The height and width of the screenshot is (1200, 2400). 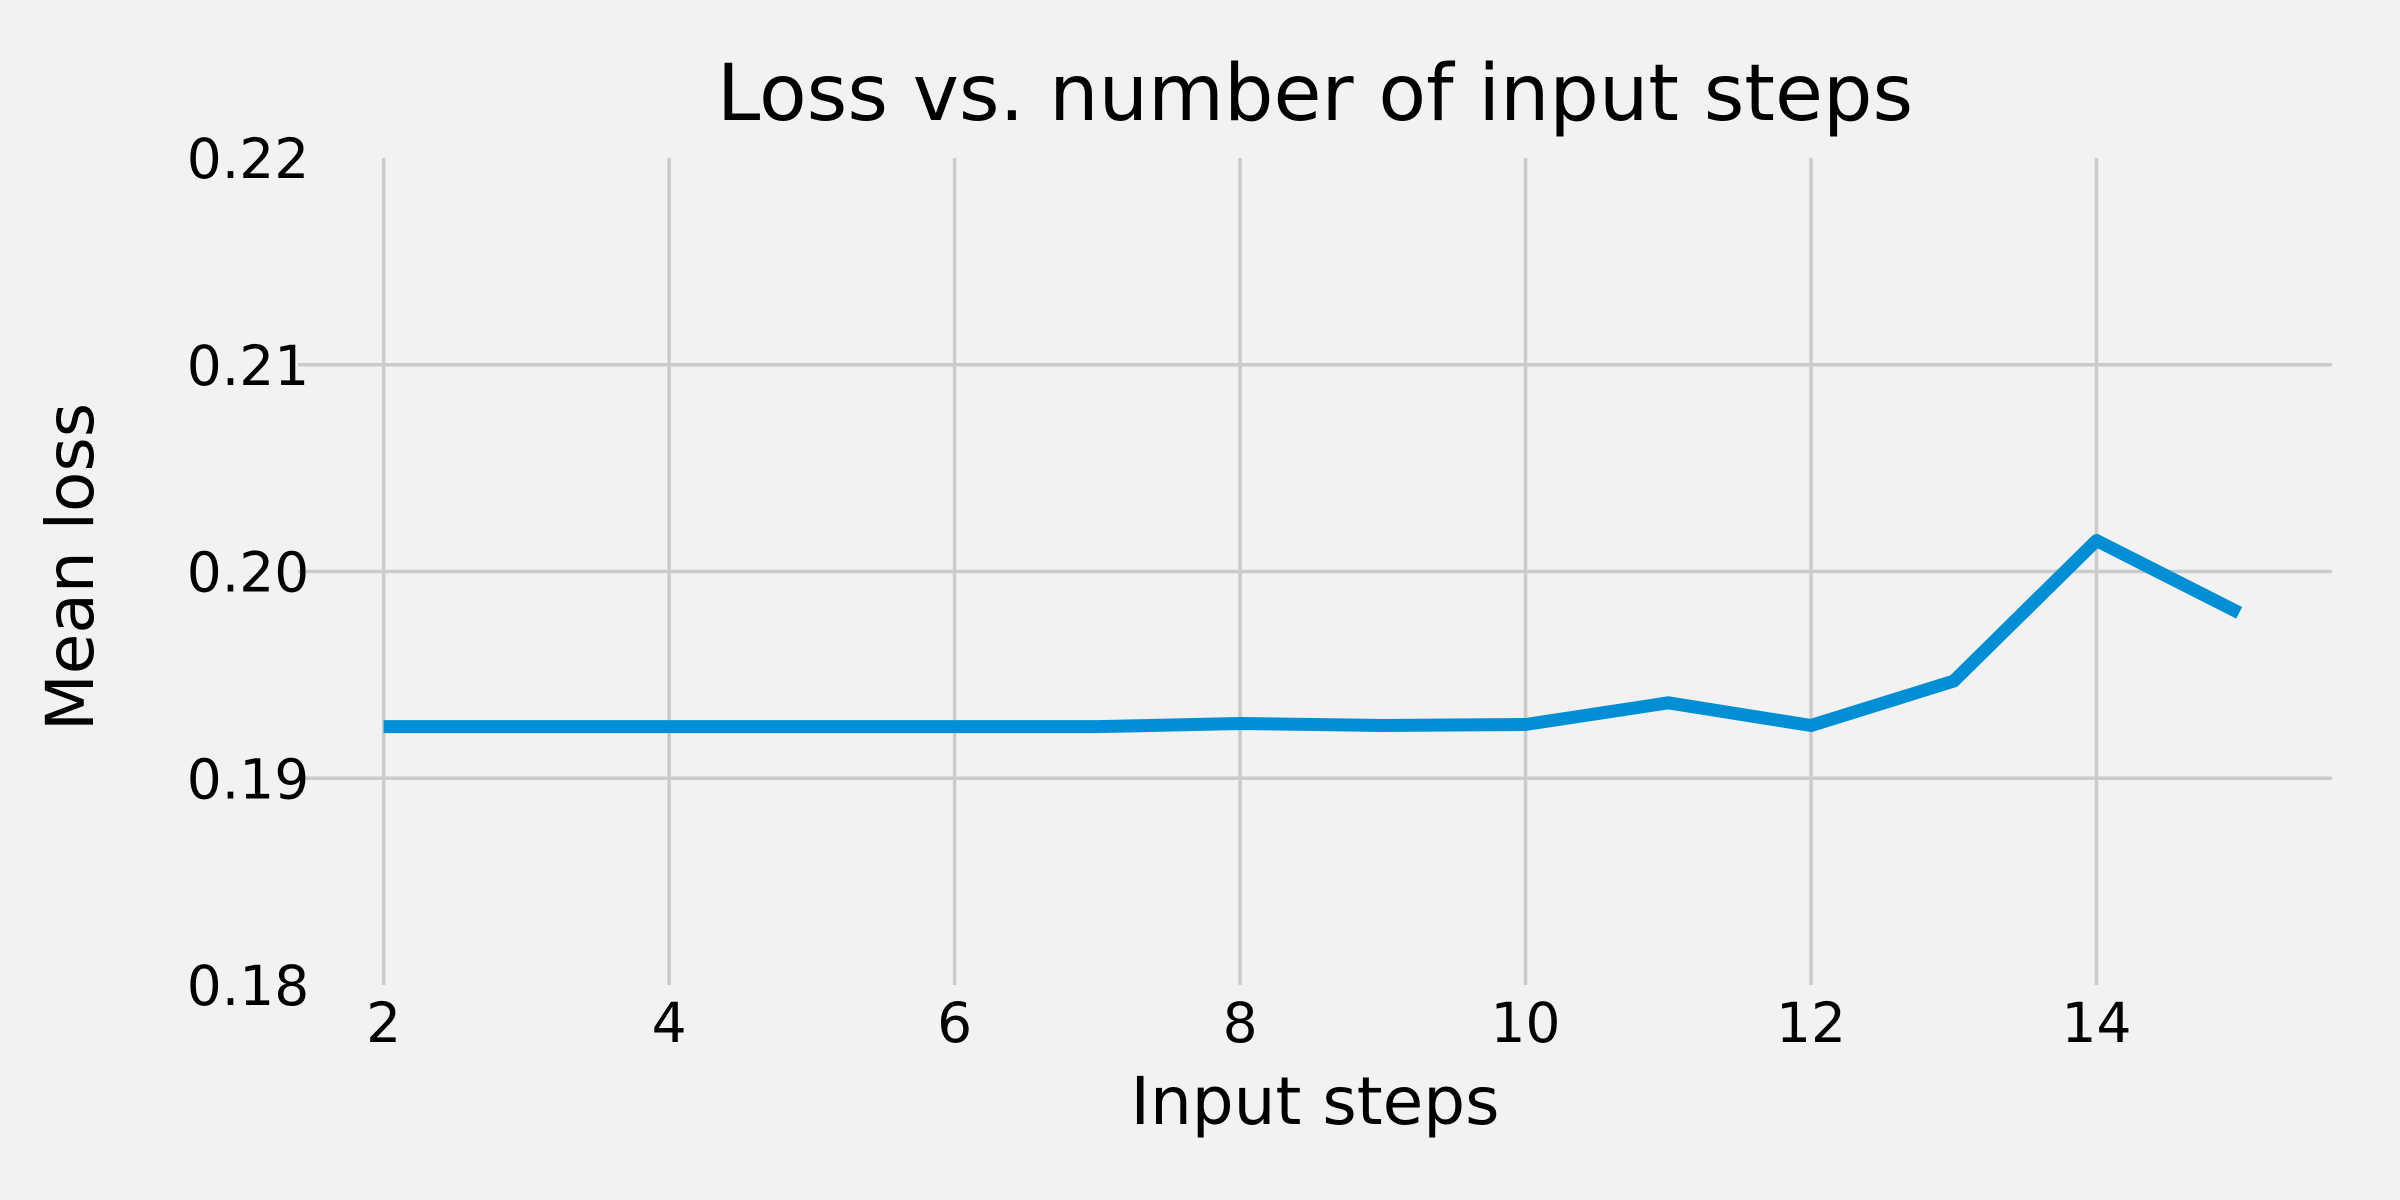 What do you see at coordinates (669, 1023) in the screenshot?
I see `x-tick-label: 4` at bounding box center [669, 1023].